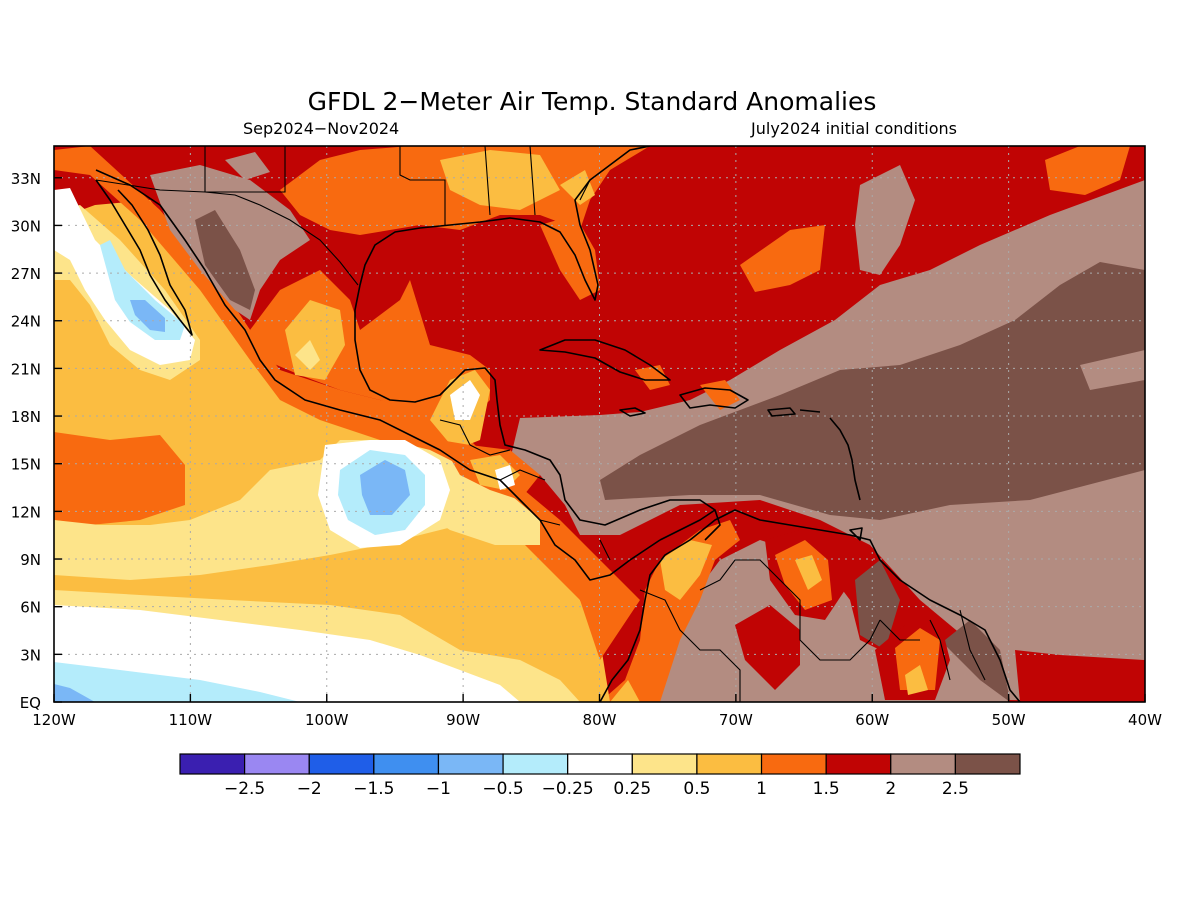 This screenshot has height=900, width=1200. What do you see at coordinates (605, 360) in the screenshot?
I see `coastline-cuba` at bounding box center [605, 360].